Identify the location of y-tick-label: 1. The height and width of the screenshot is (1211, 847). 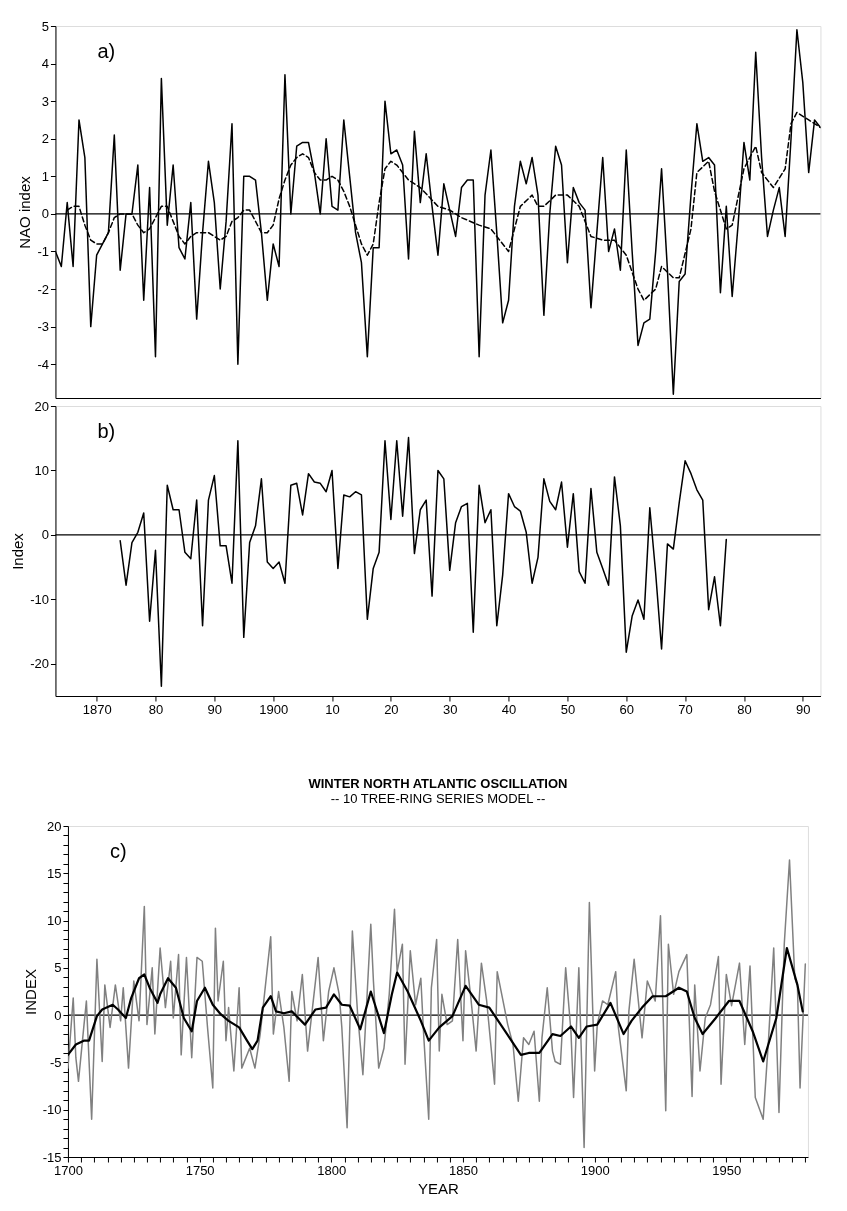
(45, 176).